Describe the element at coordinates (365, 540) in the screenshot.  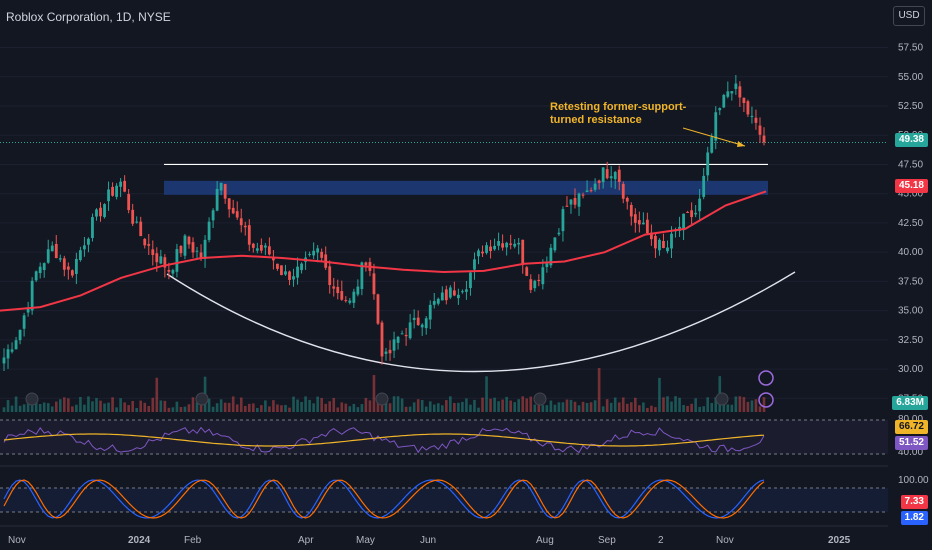
I see `x-tick-label: May` at that location.